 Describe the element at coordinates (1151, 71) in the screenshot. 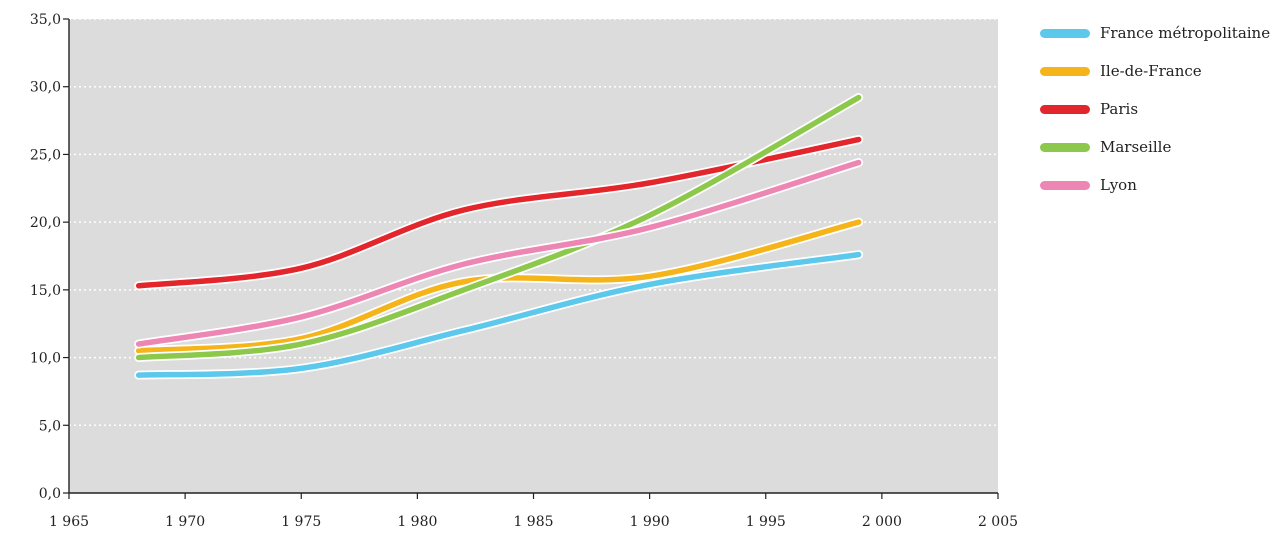

I see `legend-label: Ile-de-France` at that location.